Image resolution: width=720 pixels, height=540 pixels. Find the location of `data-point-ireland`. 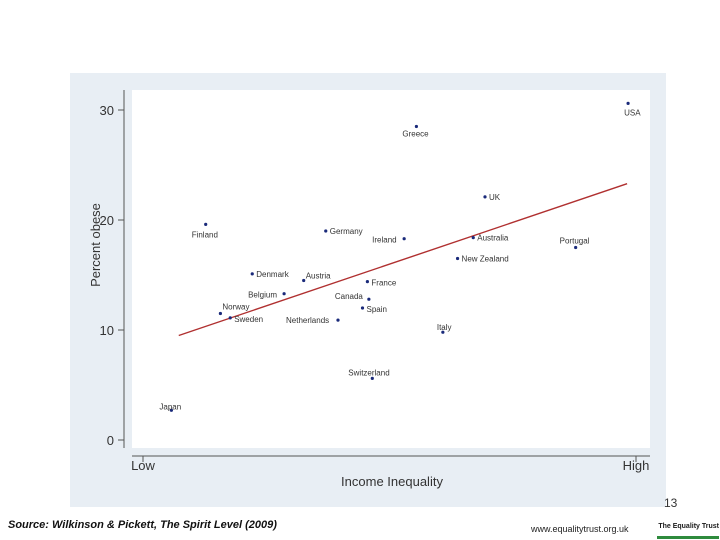

data-point-ireland is located at coordinates (404, 239).